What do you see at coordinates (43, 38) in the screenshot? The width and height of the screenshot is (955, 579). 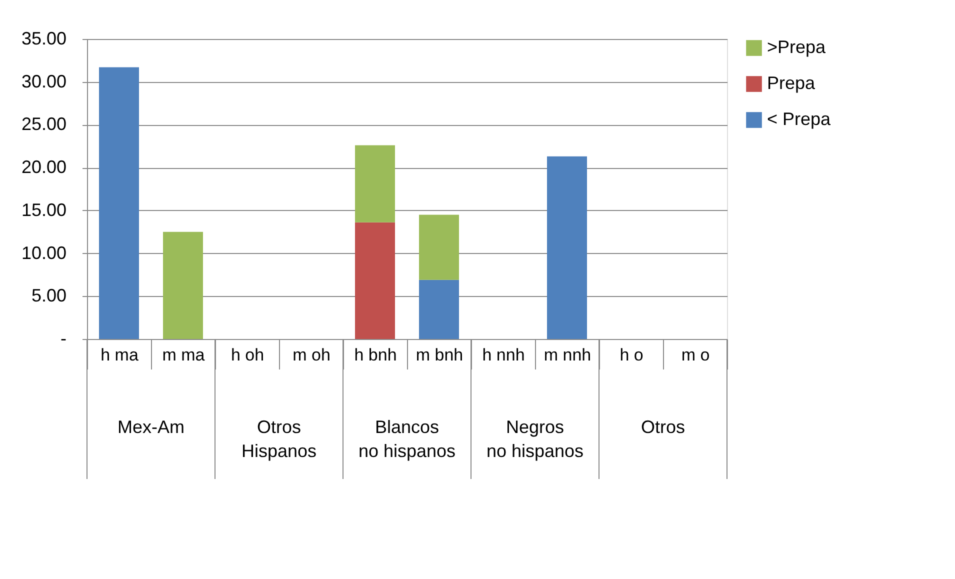 I see `y-tick-label: 35.00` at bounding box center [43, 38].